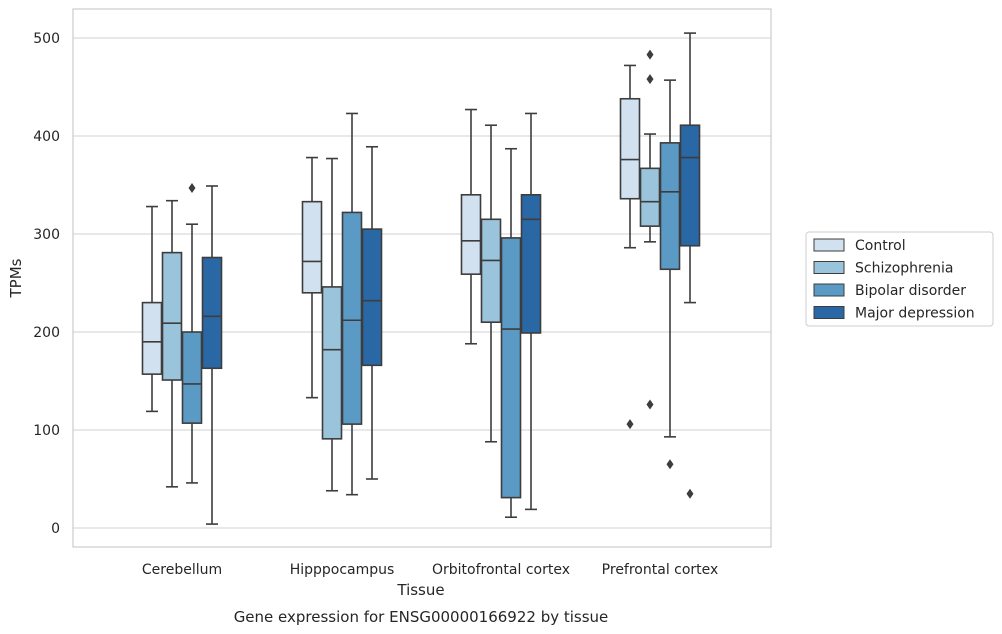  I want to click on box-schizophrenia-cerebellum, so click(172, 343).